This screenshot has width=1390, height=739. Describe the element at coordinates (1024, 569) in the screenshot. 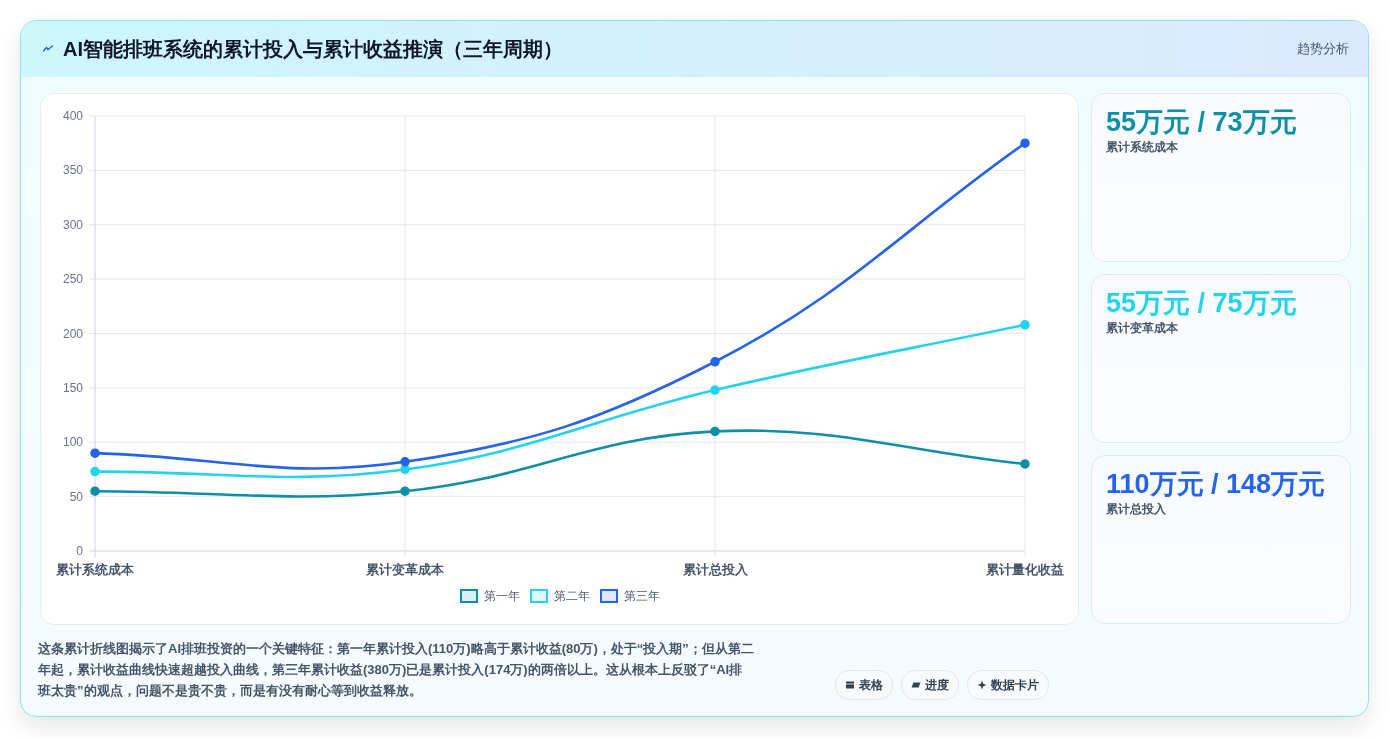

I see `x-tick-label: 累计量化收益` at that location.